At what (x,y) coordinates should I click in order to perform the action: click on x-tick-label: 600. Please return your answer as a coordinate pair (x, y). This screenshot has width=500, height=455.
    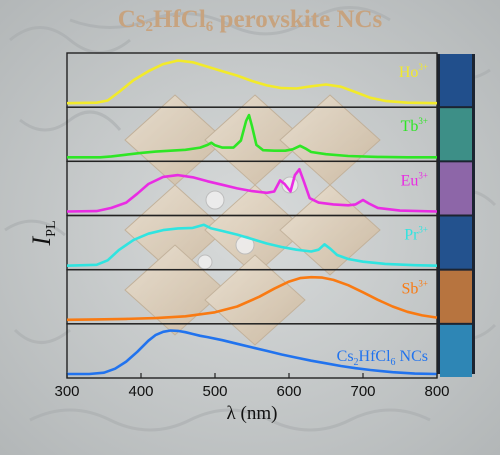
    Looking at the image, I should click on (288, 391).